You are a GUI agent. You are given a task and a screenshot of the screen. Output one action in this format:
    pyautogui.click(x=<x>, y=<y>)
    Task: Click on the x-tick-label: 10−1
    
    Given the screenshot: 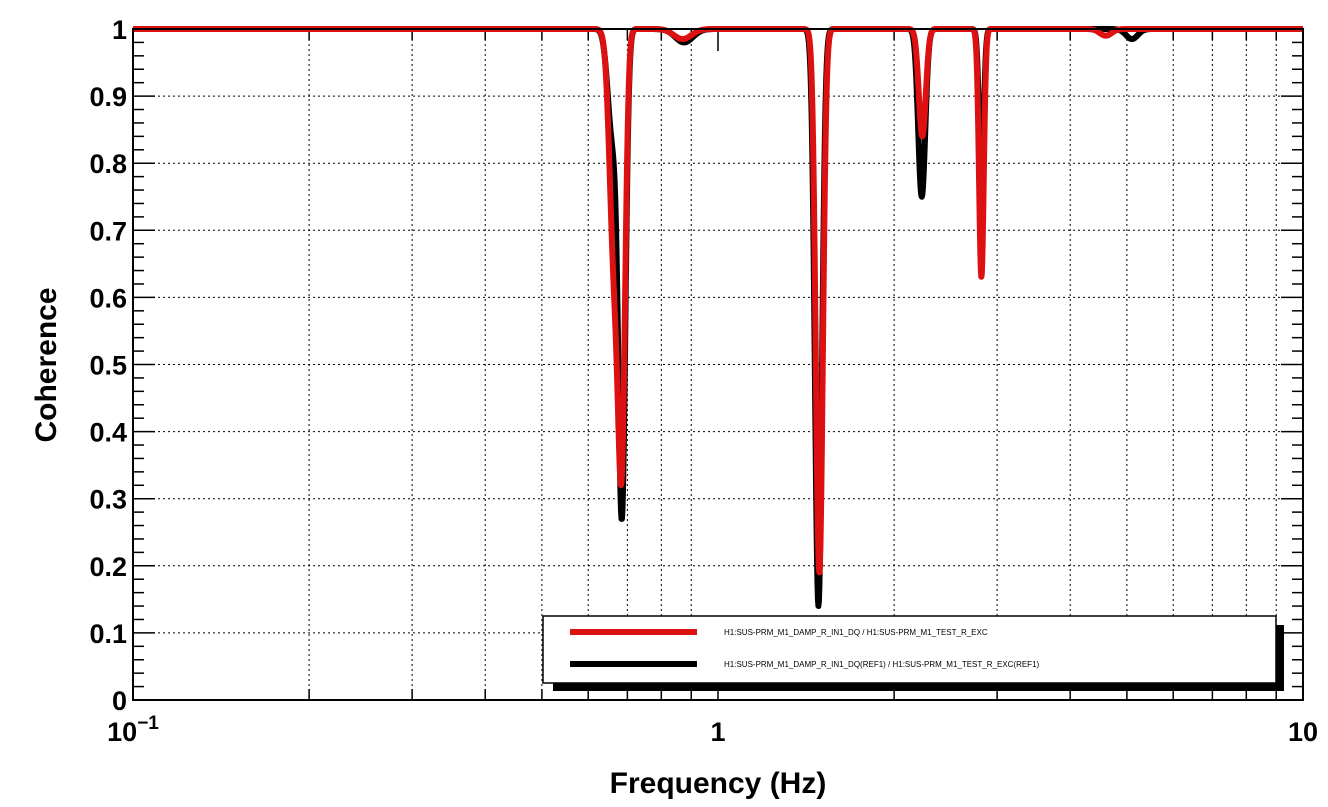 What is the action you would take?
    pyautogui.click(x=133, y=730)
    